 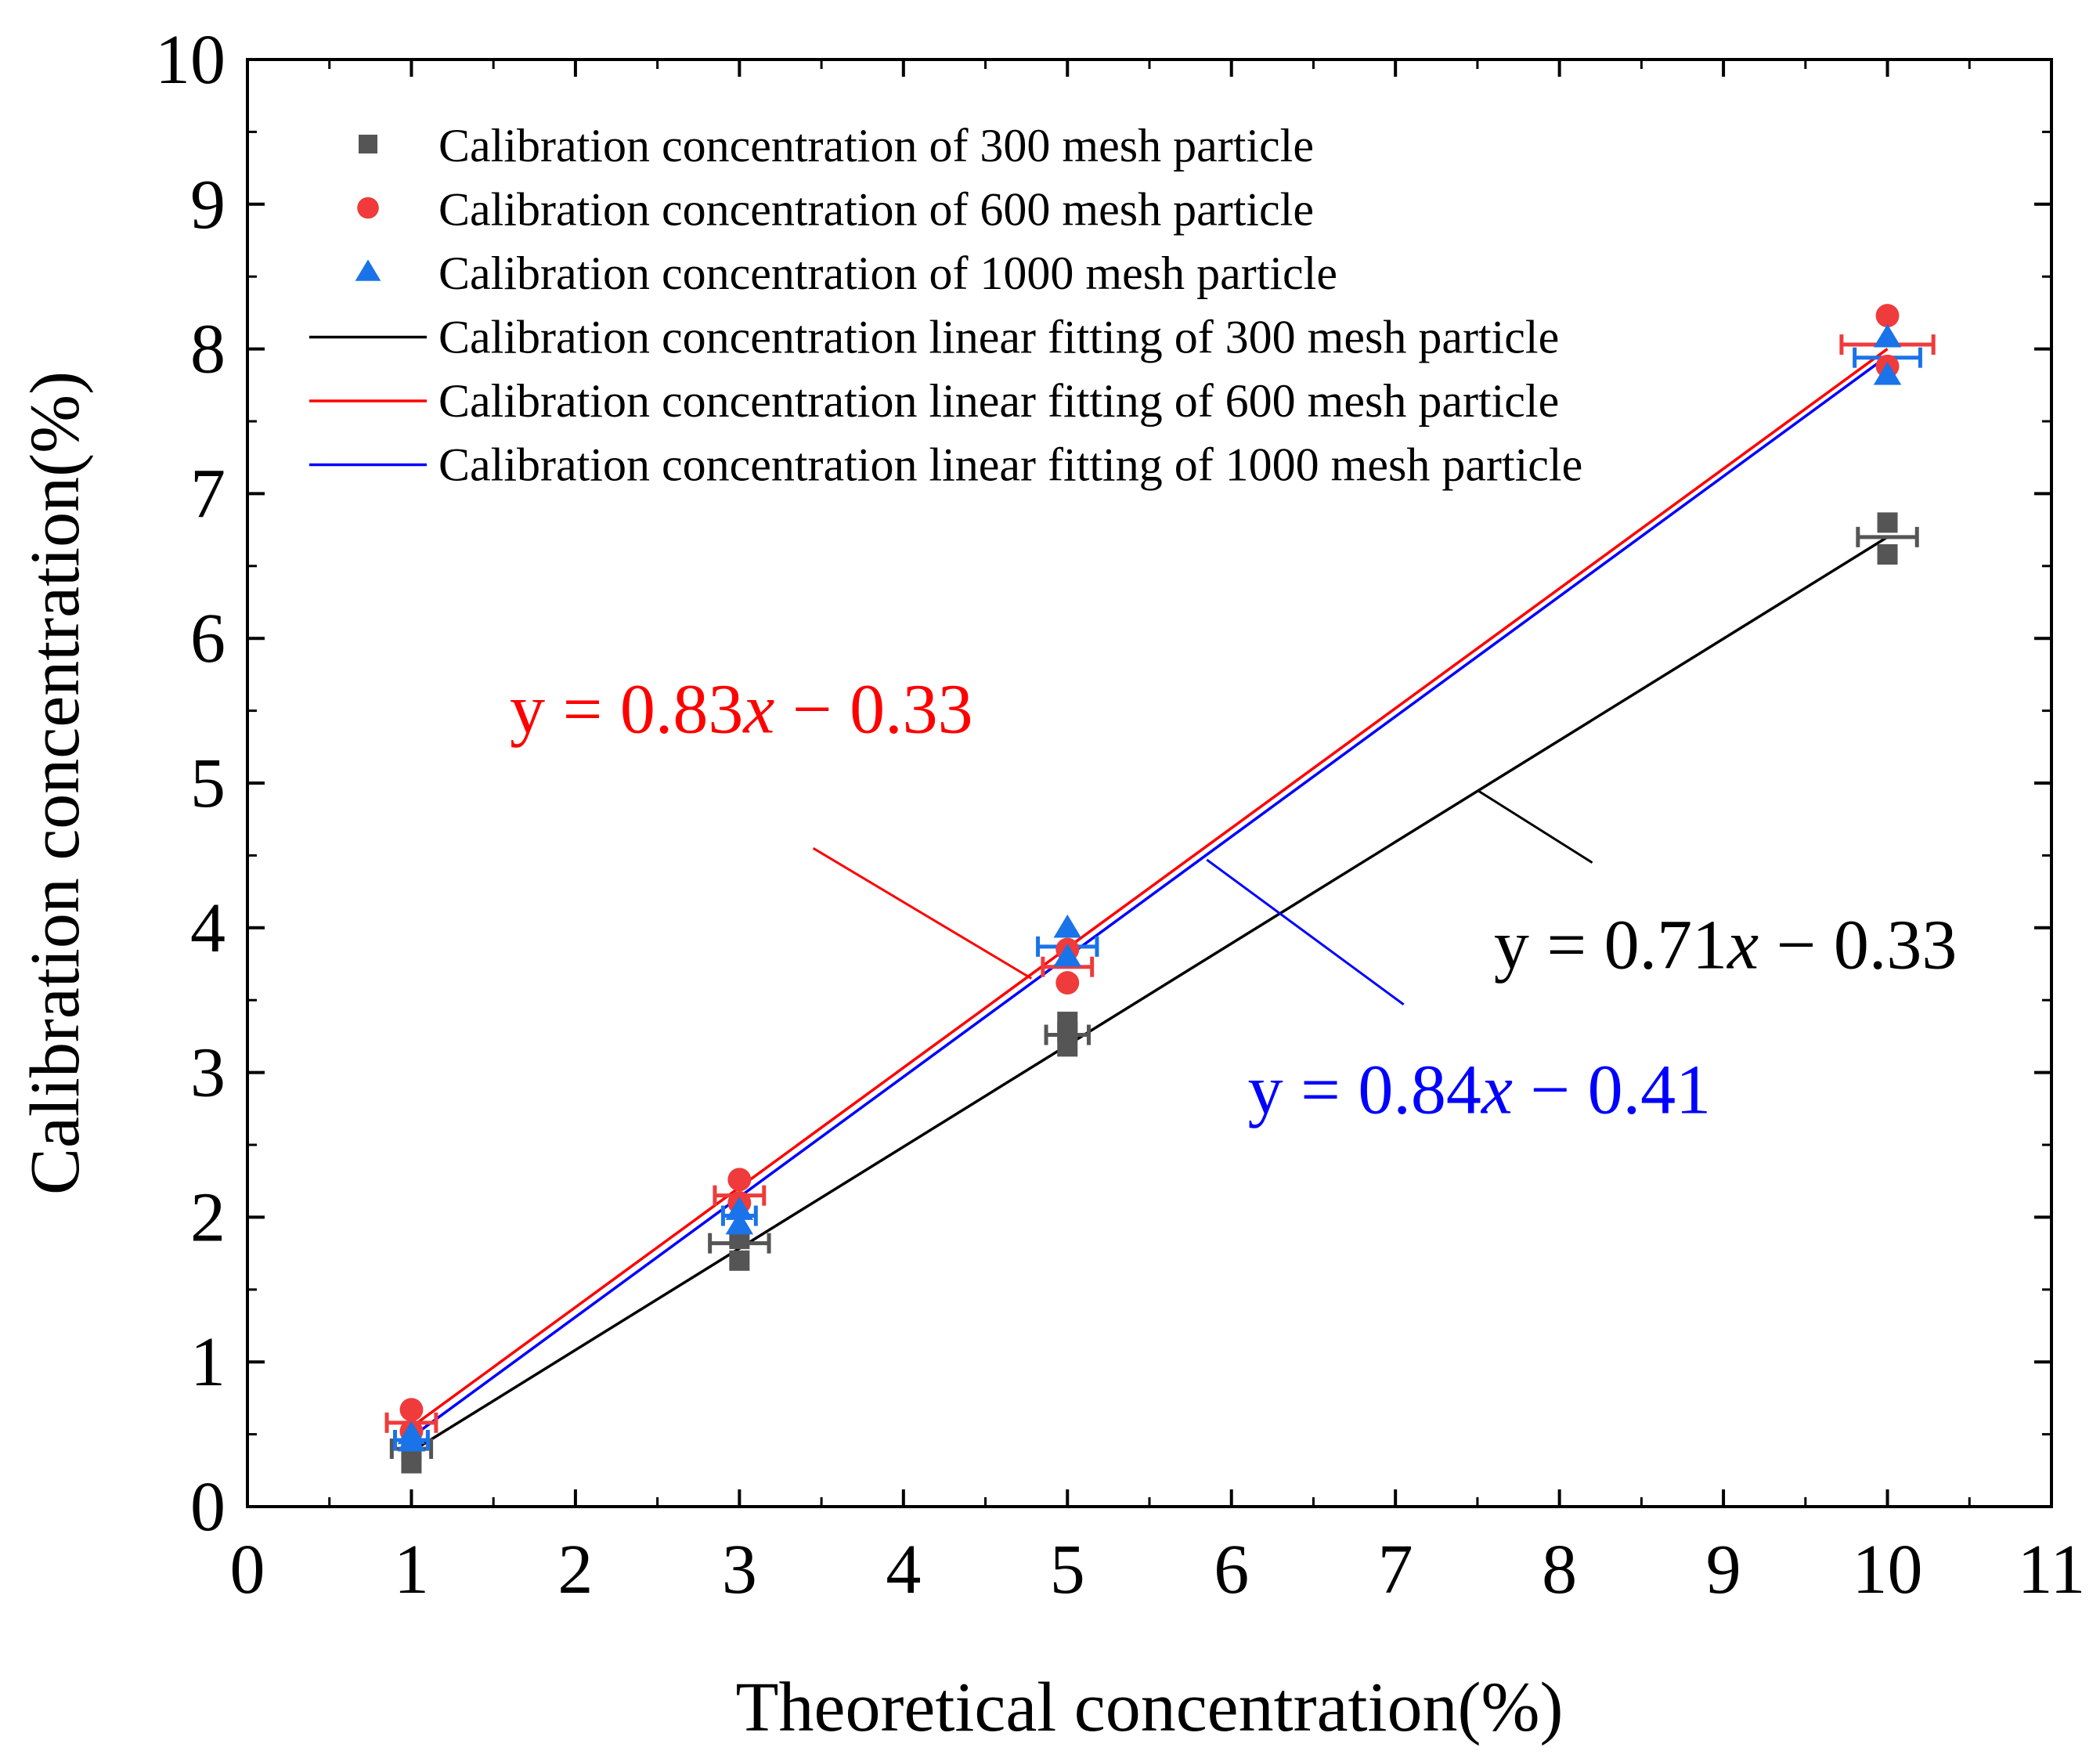 I want to click on equation-eq1000: y = 0.84x − 0.41, so click(x=1480, y=1089).